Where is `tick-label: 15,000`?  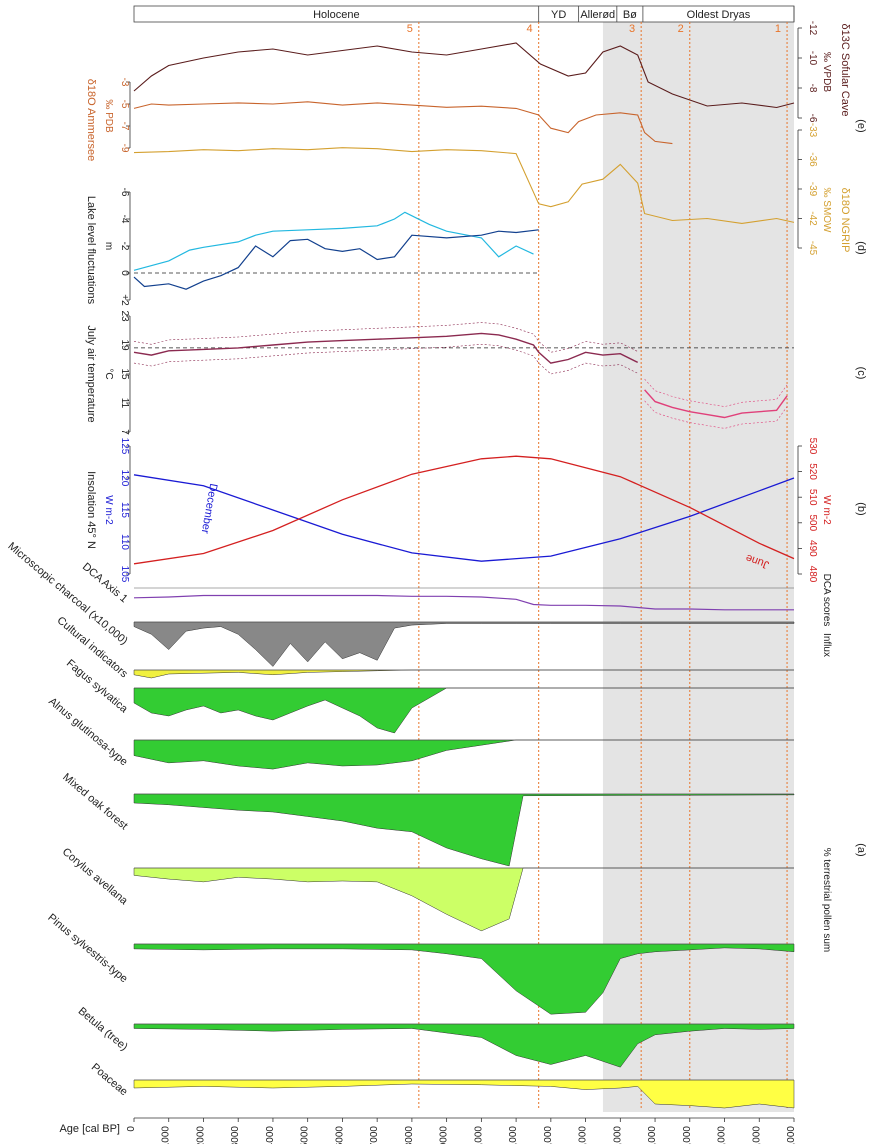
tick-label: 15,000 is located at coordinates (652, 1135).